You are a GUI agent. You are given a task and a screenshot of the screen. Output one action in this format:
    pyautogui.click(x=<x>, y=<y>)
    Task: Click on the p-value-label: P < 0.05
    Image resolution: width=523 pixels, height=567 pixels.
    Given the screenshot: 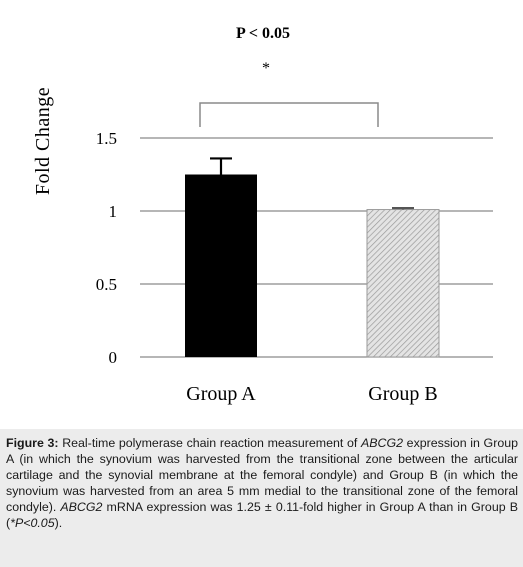 What is the action you would take?
    pyautogui.click(x=263, y=33)
    